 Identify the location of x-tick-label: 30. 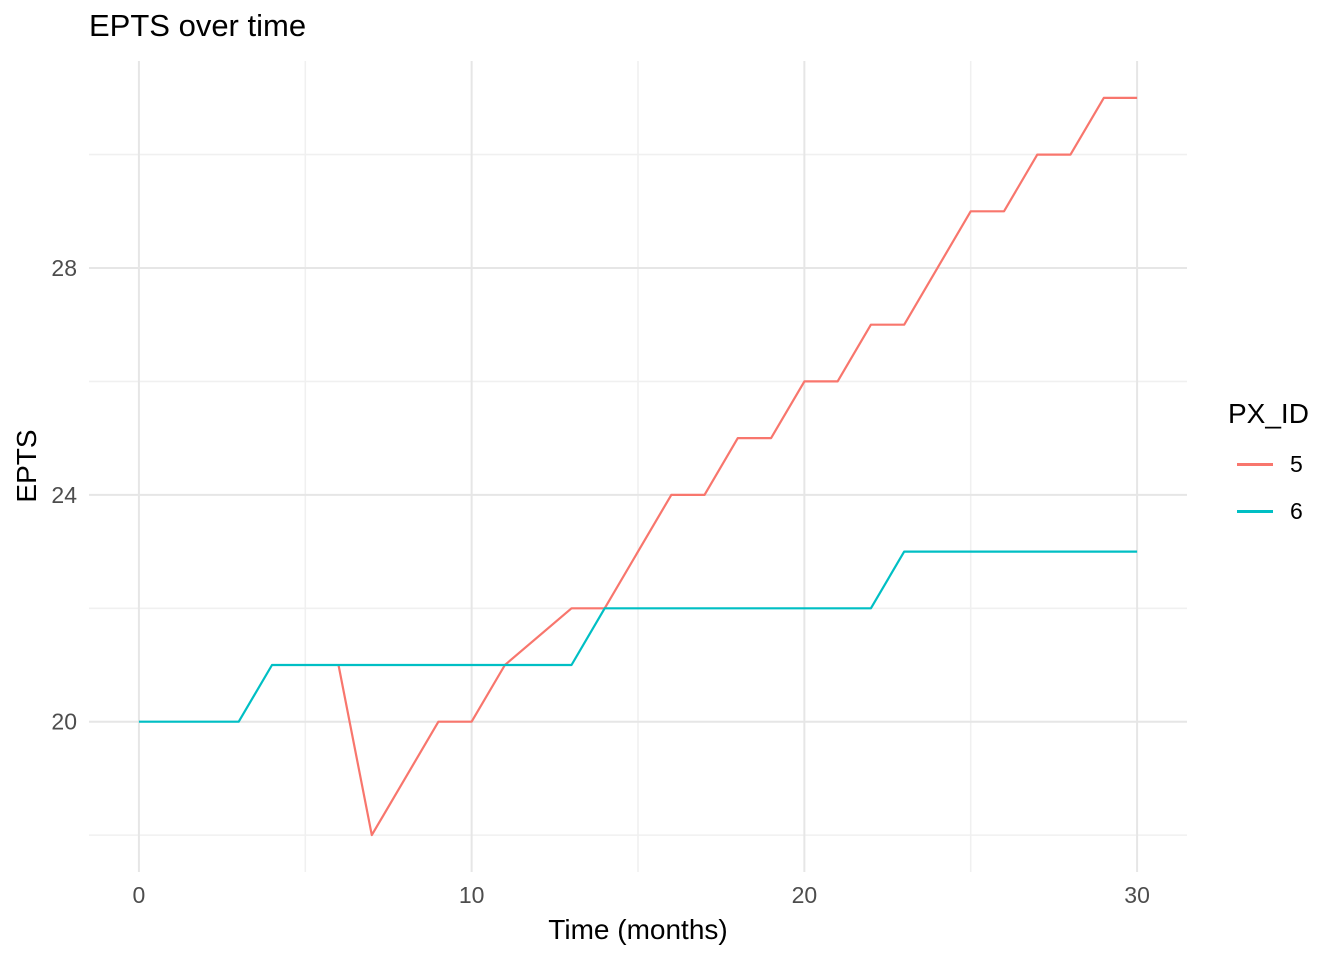
(1137, 895).